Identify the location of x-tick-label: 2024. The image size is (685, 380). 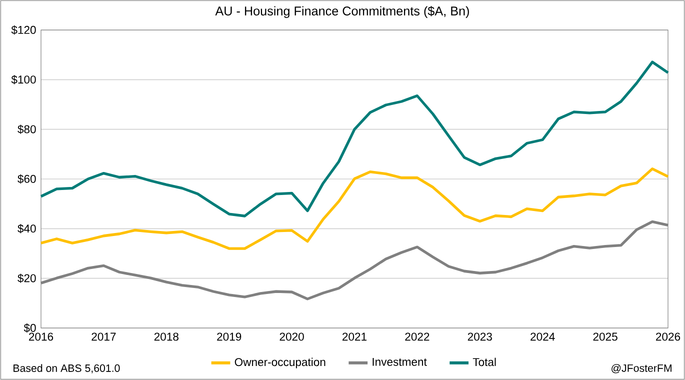
(542, 336).